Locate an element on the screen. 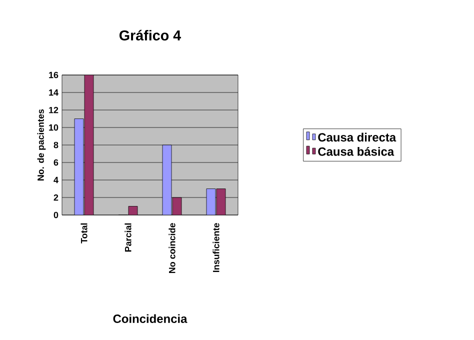  y-tick-label: 12 is located at coordinates (53, 110).